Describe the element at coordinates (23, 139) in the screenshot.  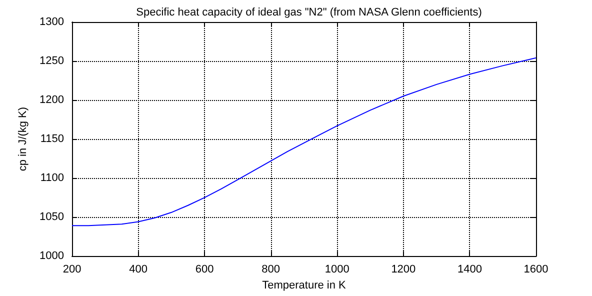
I see `y-axis-title: cp in J/(kg K)` at that location.